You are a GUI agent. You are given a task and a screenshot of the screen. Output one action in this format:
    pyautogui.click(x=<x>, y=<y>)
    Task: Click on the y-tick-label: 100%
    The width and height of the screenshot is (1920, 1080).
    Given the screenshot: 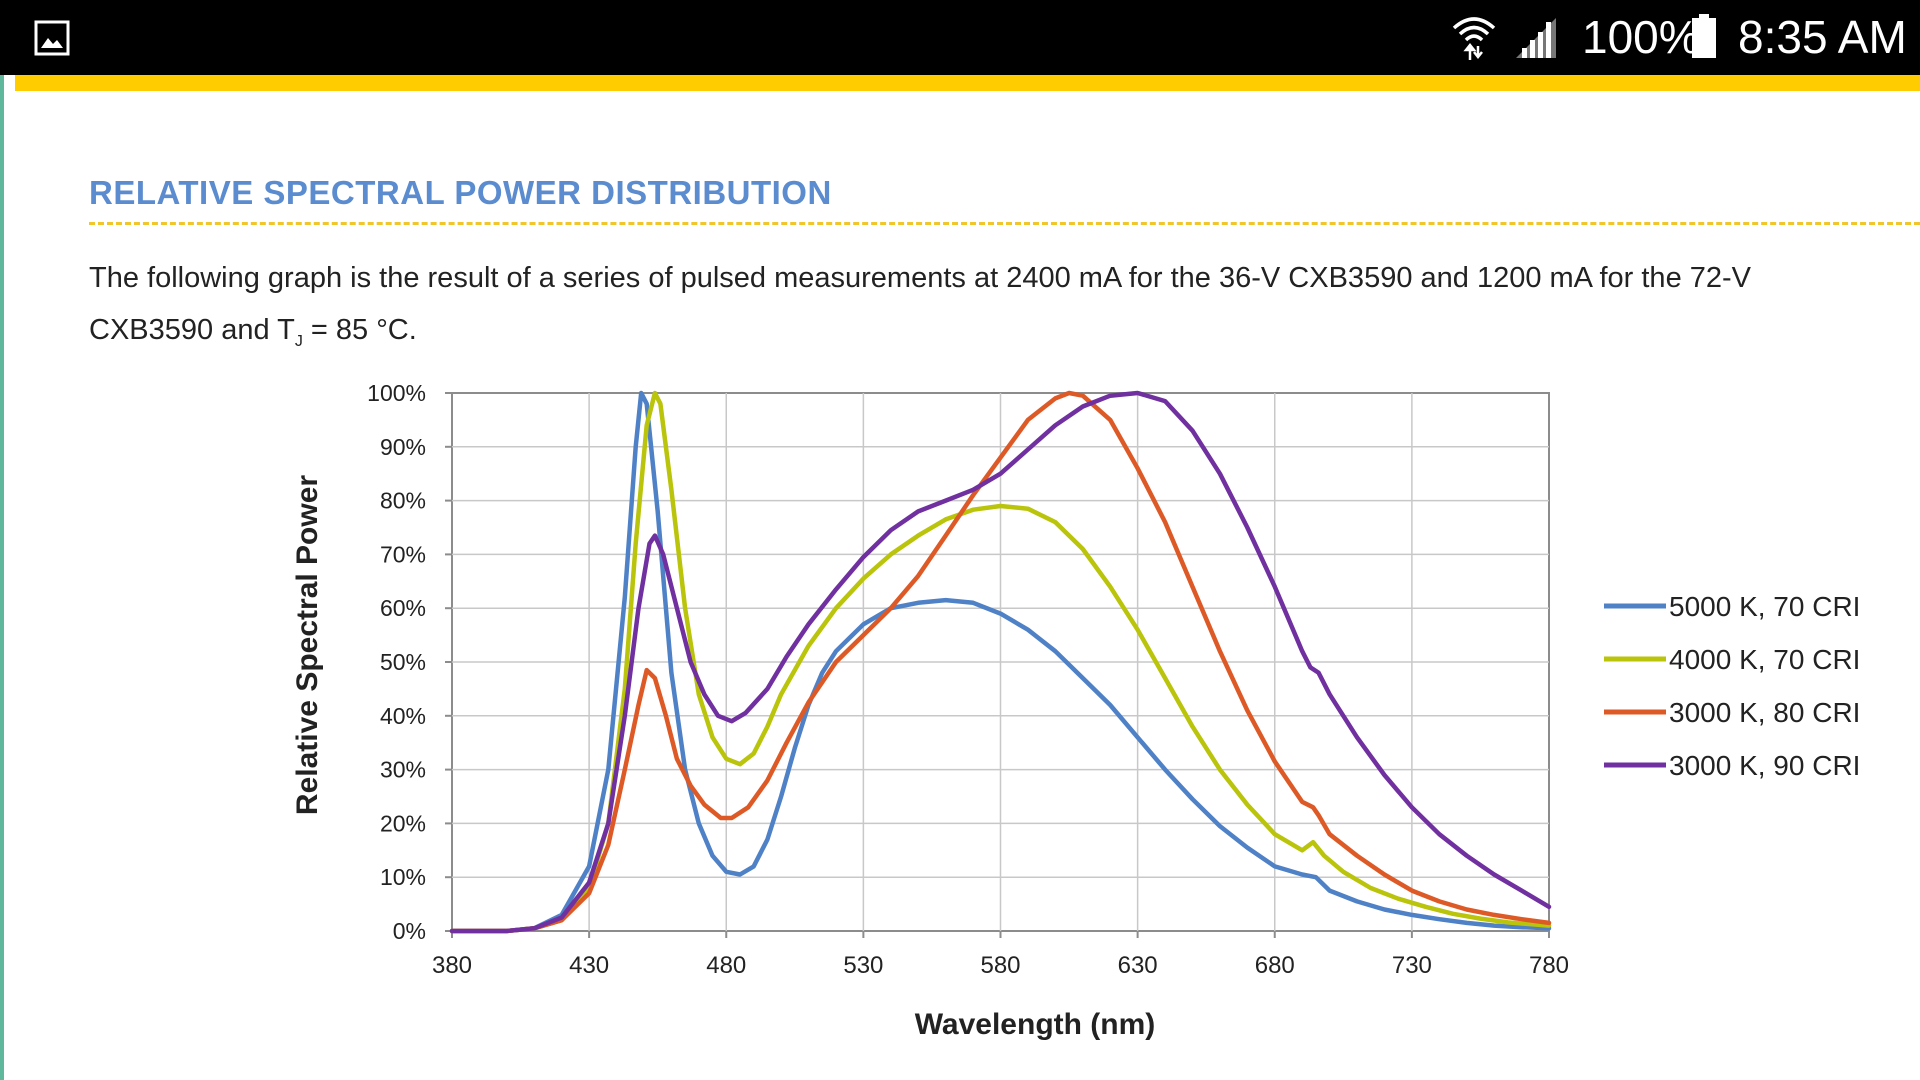 What is the action you would take?
    pyautogui.click(x=396, y=393)
    